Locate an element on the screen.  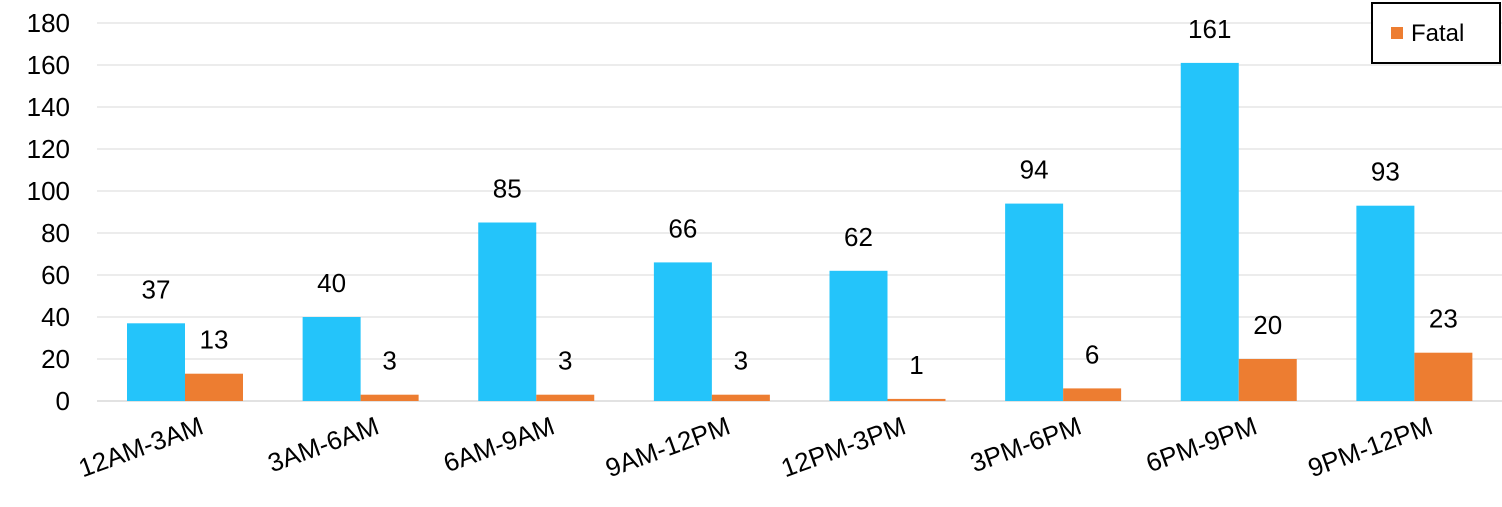
bar-series1-3AM-6AM is located at coordinates (331, 359).